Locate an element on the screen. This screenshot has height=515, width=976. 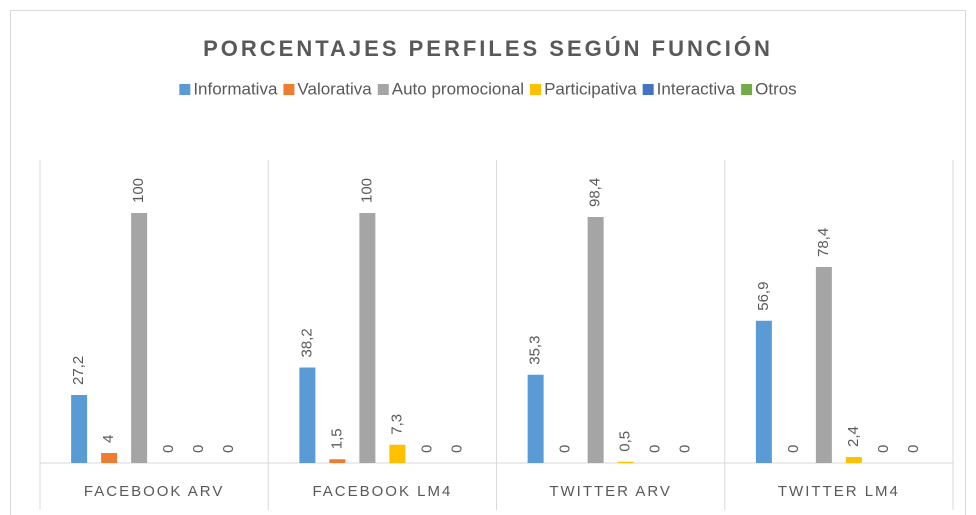
data-label: 56,9 is located at coordinates (763, 296).